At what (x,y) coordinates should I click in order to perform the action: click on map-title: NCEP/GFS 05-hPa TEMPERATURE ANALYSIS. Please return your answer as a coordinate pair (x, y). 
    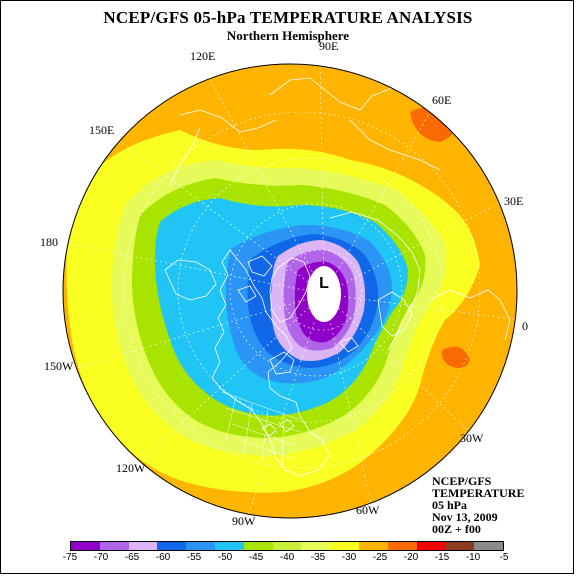
    Looking at the image, I should click on (288, 17).